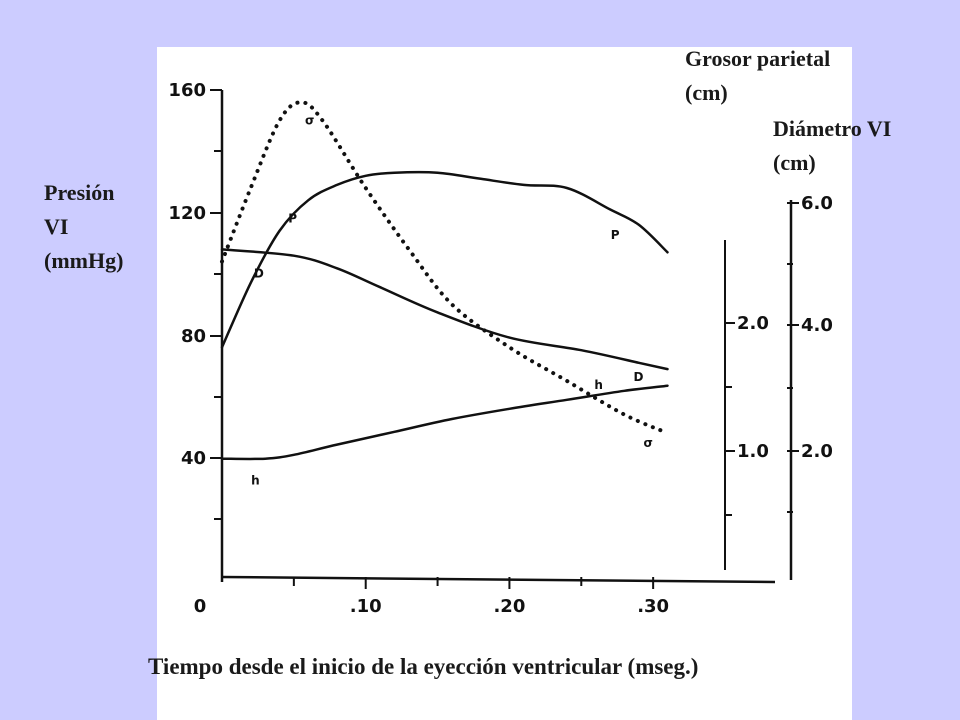 The height and width of the screenshot is (720, 960). I want to click on x-tick-label: .20, so click(509, 606).